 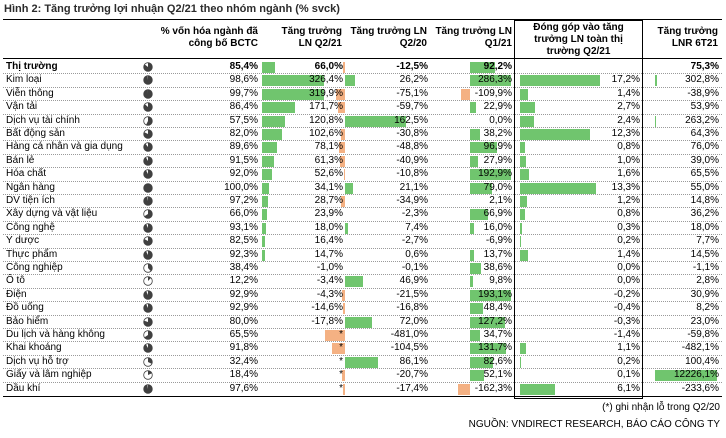 What do you see at coordinates (412, 147) in the screenshot?
I see `q220-value: -48,8%` at bounding box center [412, 147].